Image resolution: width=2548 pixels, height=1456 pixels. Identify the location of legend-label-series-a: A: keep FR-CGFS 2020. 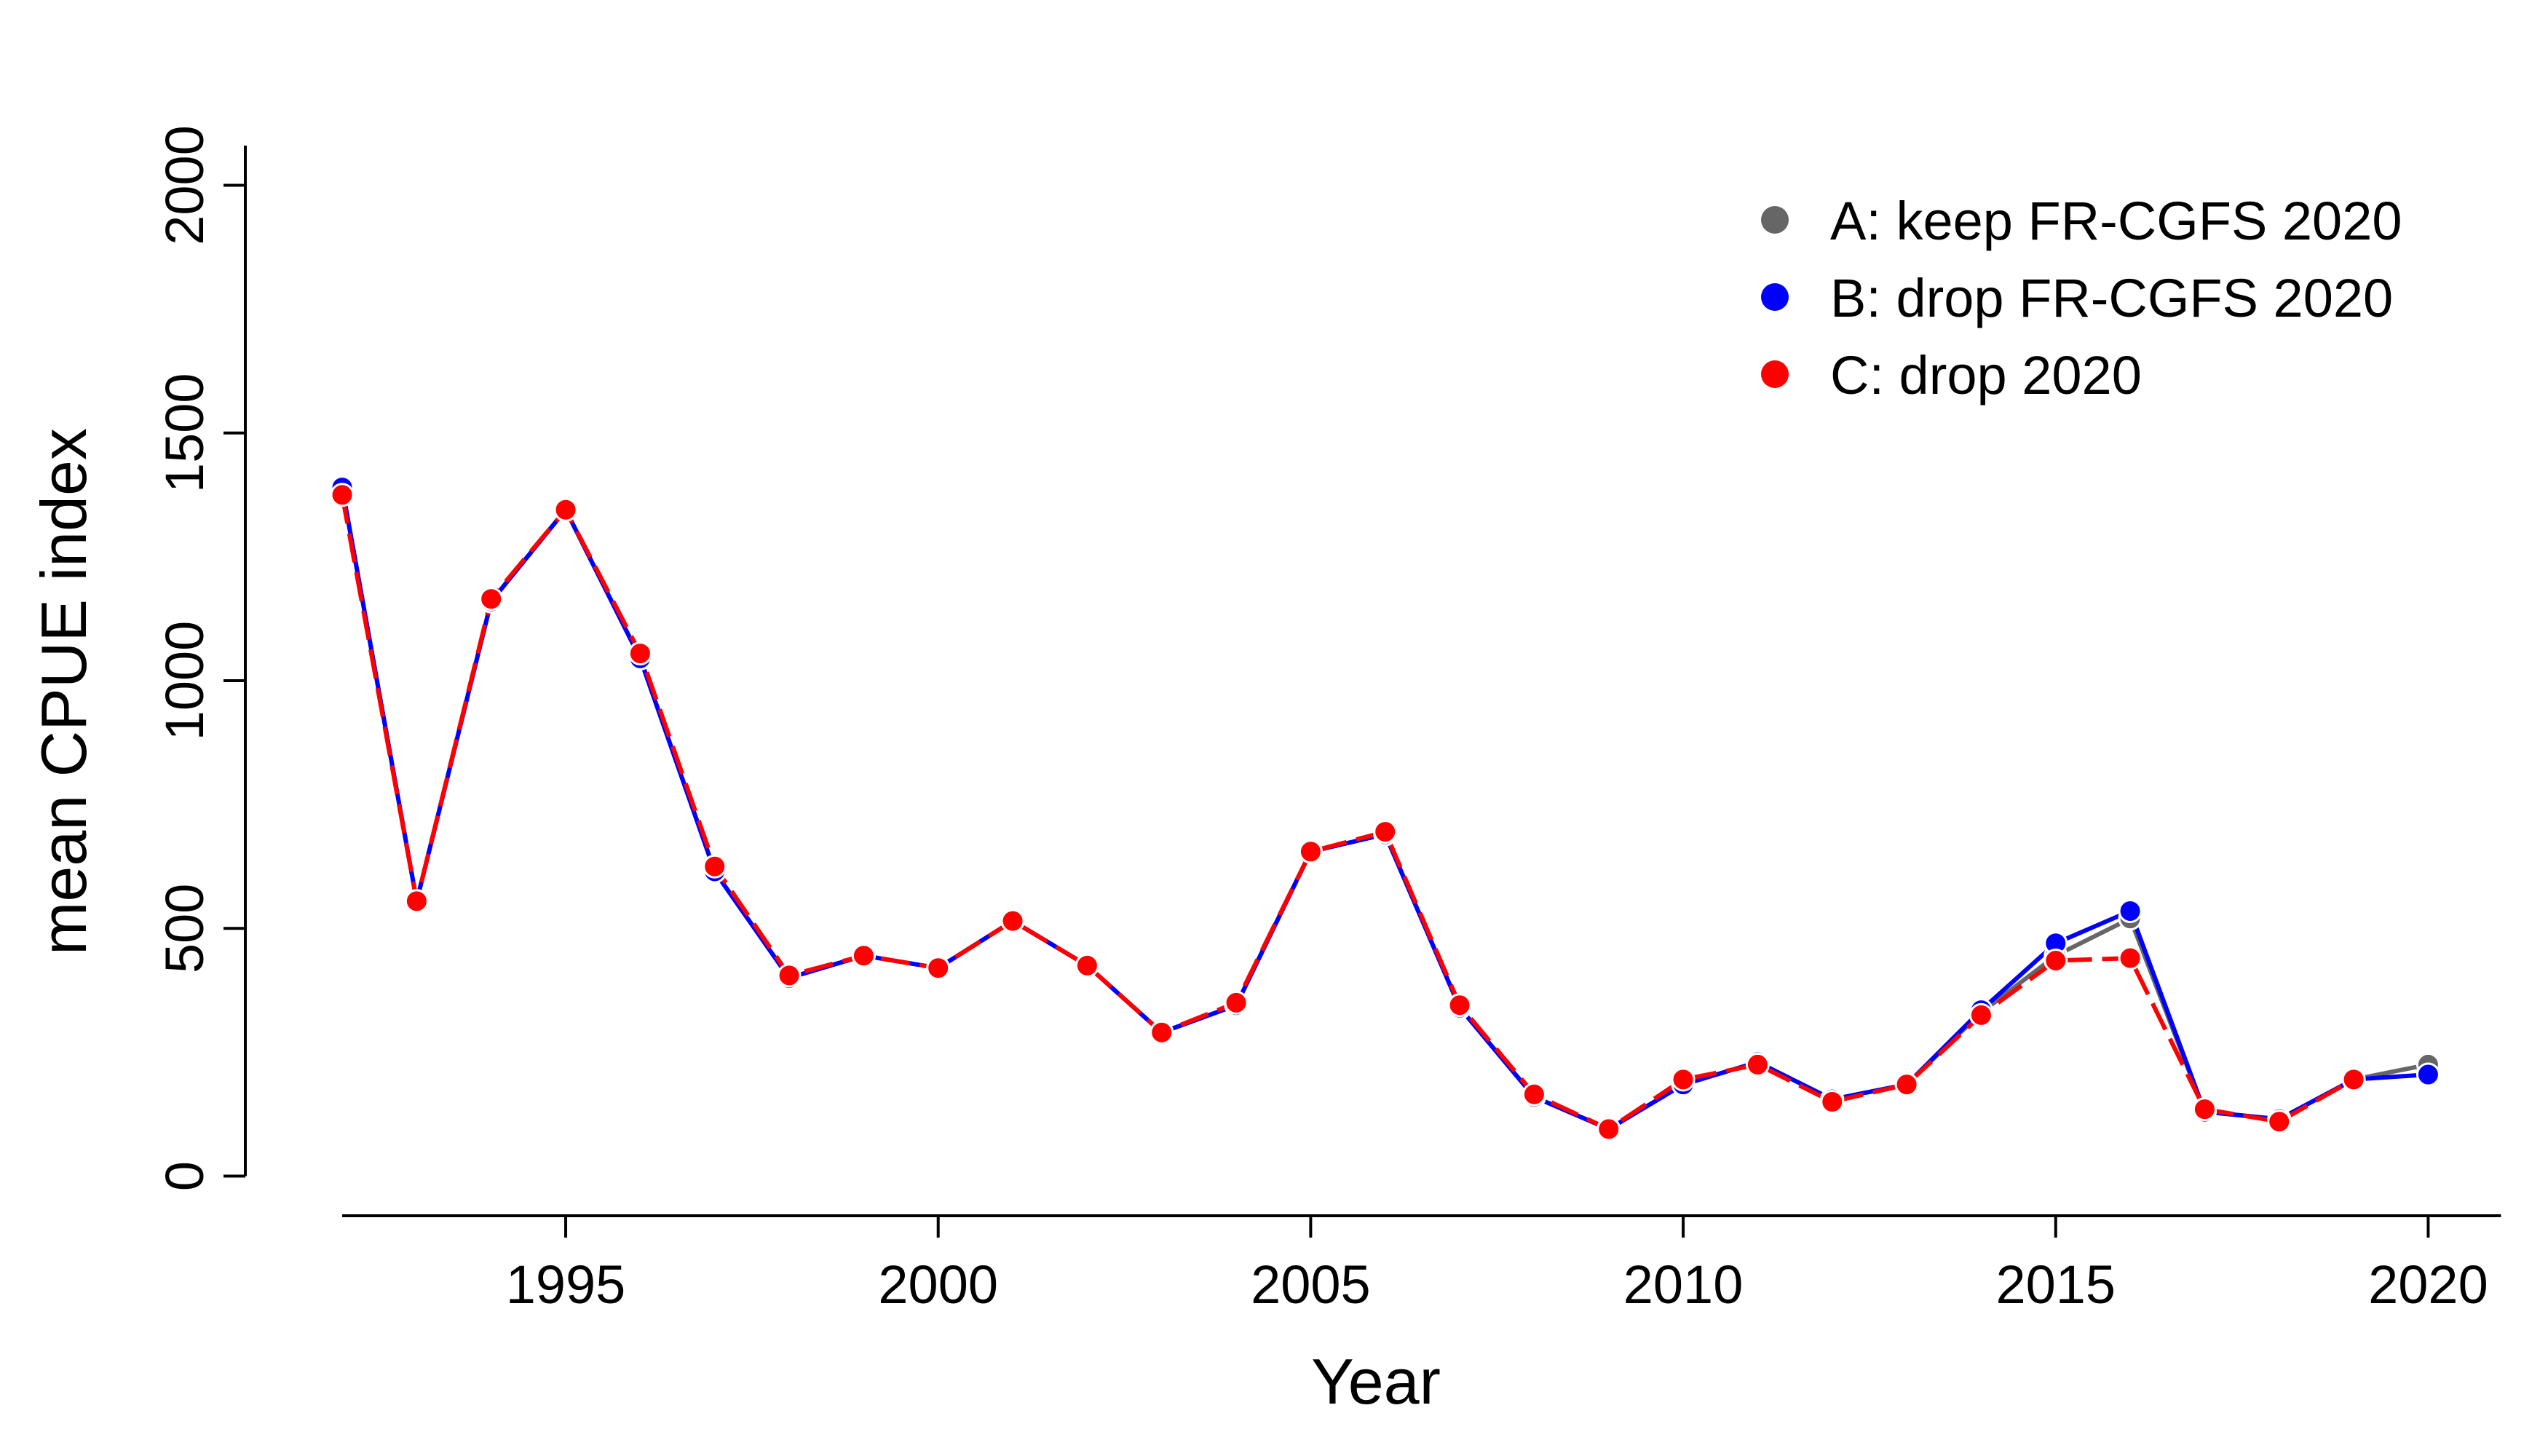
(2116, 221).